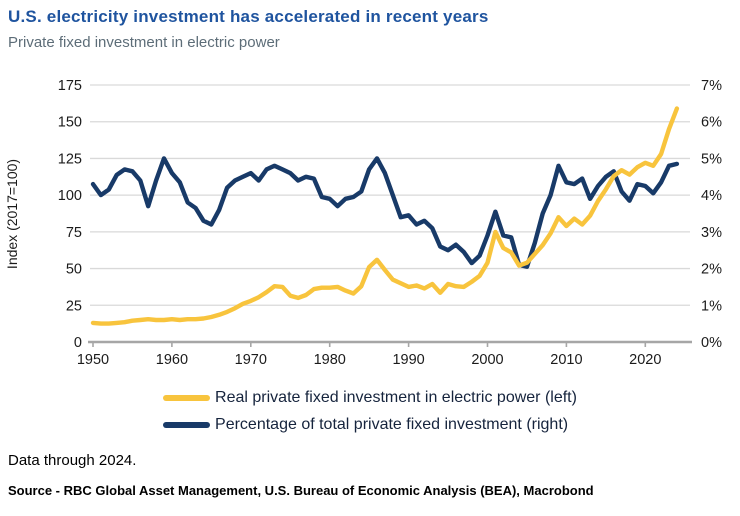 This screenshot has width=740, height=516. What do you see at coordinates (408, 360) in the screenshot?
I see `svg-text: 1990` at bounding box center [408, 360].